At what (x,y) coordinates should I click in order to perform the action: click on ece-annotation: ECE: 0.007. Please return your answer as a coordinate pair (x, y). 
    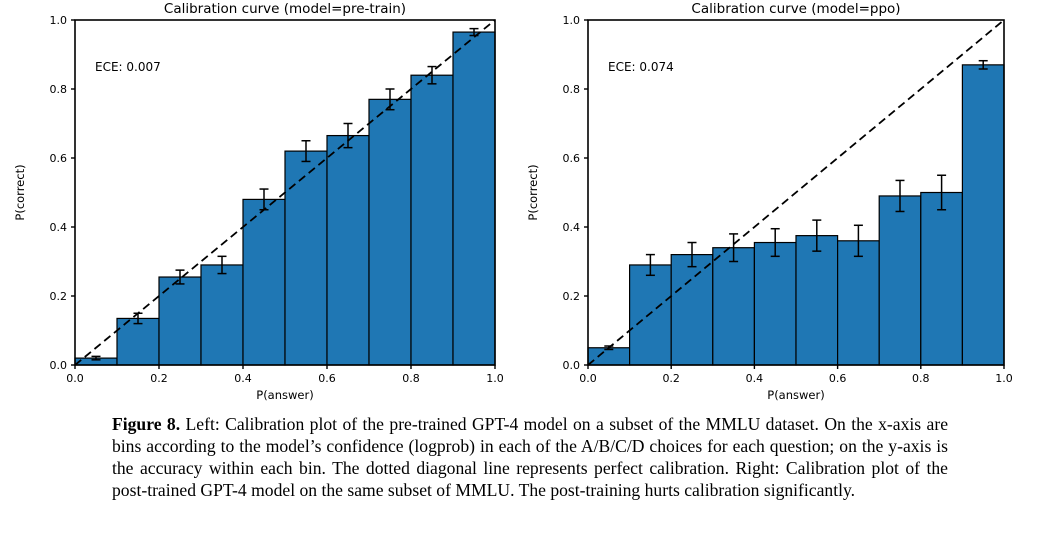
    Looking at the image, I should click on (128, 67).